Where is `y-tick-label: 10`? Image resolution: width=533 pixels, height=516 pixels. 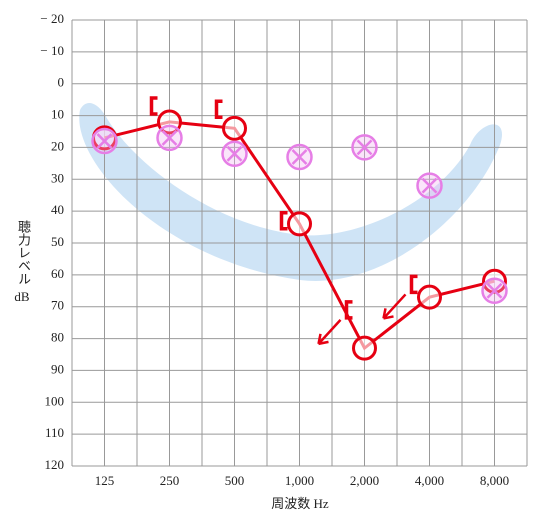 y-tick-label: 10 is located at coordinates (57, 114).